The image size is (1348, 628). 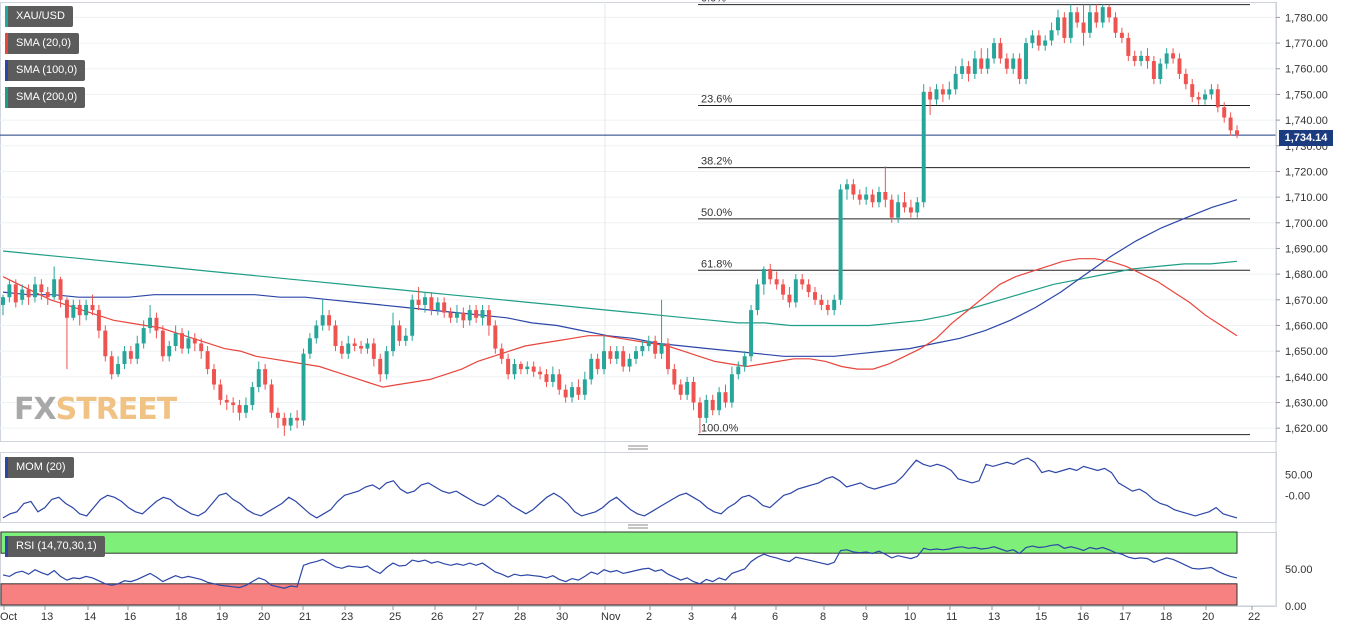 What do you see at coordinates (8, 617) in the screenshot?
I see `date-tick-label: Oct` at bounding box center [8, 617].